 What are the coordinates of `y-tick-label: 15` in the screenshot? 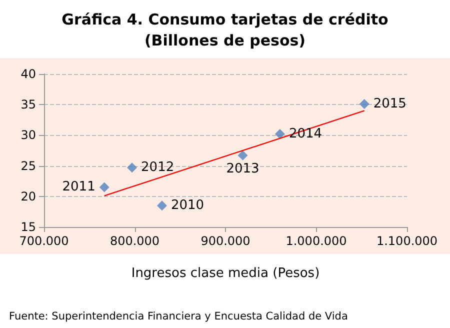 It's located at (28, 227).